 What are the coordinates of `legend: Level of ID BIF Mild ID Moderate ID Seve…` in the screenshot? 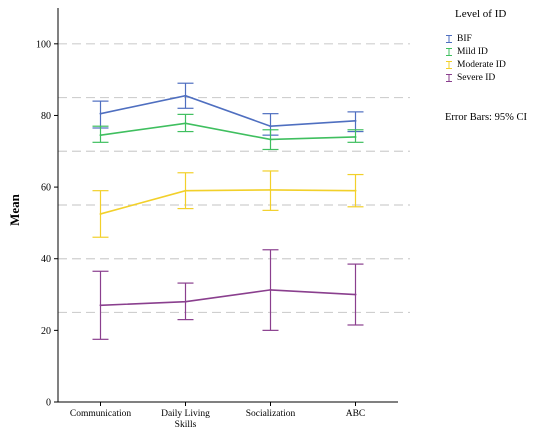 It's located at (497, 46).